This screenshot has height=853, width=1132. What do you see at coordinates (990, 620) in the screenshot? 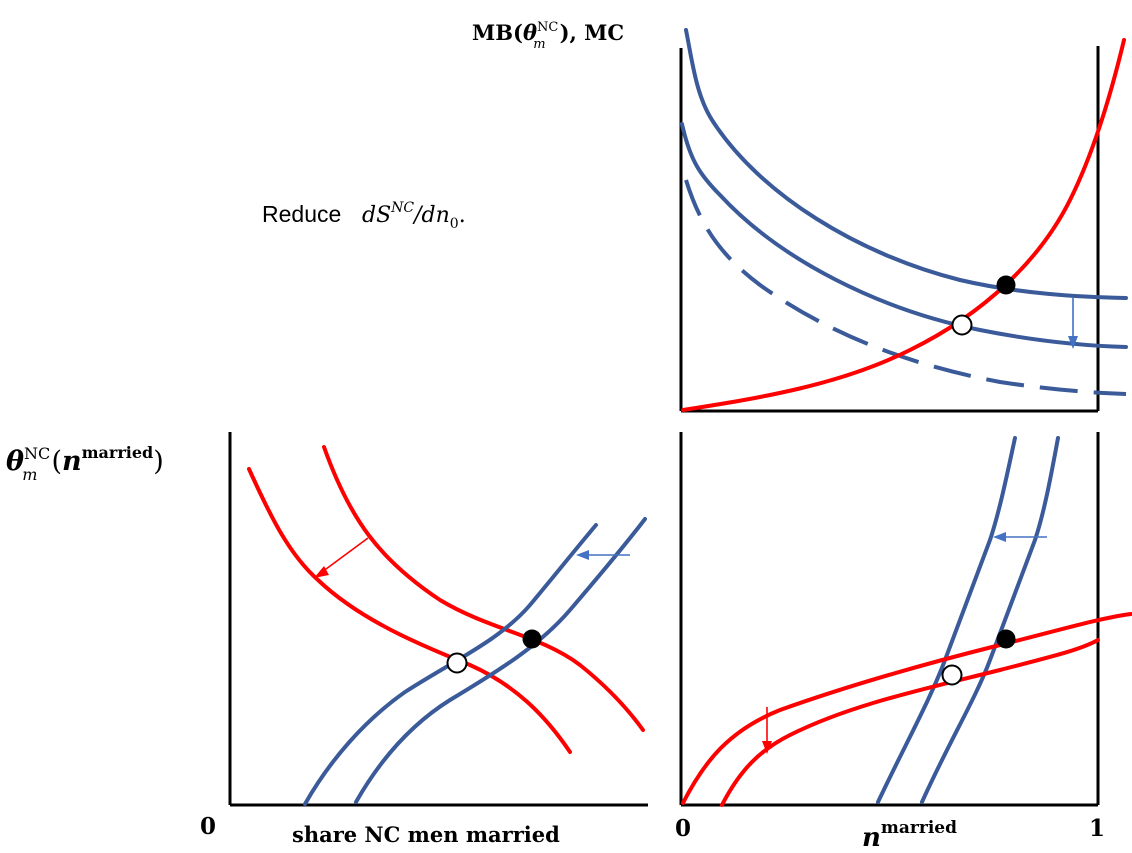
I see `br-blue-curve-original` at bounding box center [990, 620].